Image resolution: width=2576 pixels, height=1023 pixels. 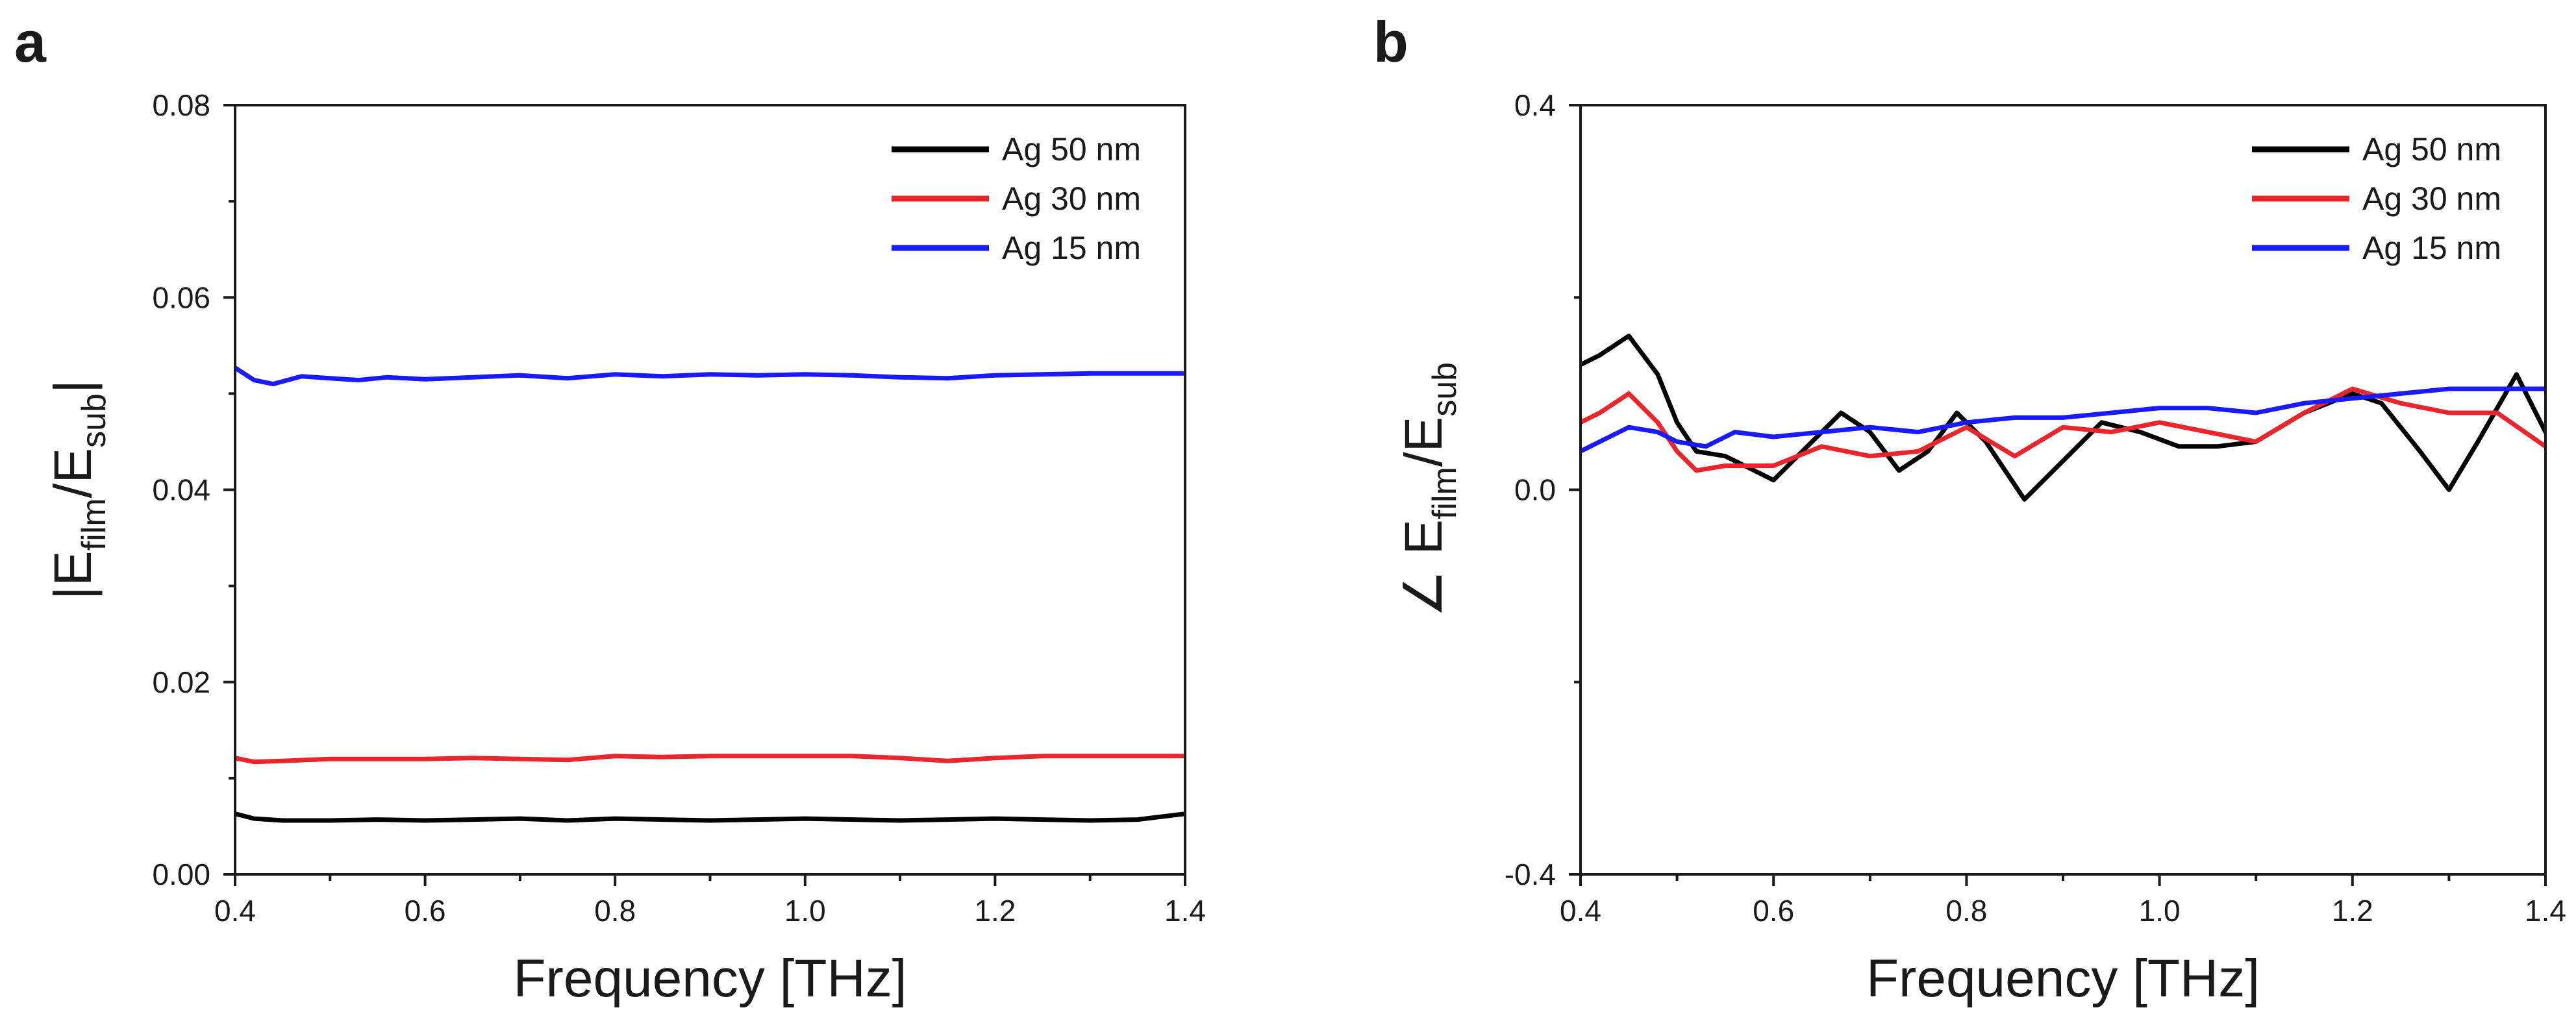 What do you see at coordinates (1535, 490) in the screenshot?
I see `y-tick-label: 0.0` at bounding box center [1535, 490].